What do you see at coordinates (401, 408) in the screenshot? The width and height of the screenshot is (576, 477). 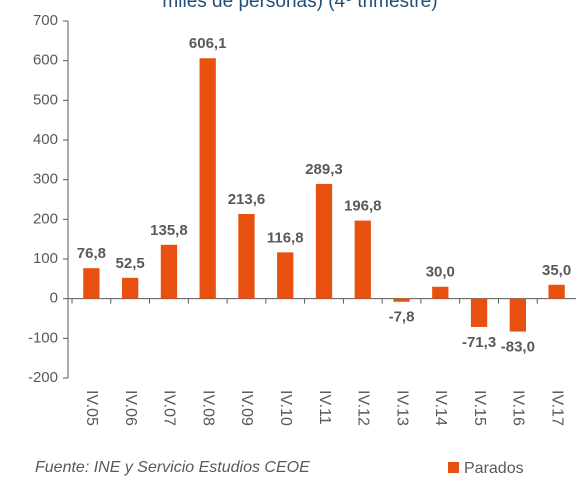 I see `x-tick-label: IV.13` at bounding box center [401, 408].